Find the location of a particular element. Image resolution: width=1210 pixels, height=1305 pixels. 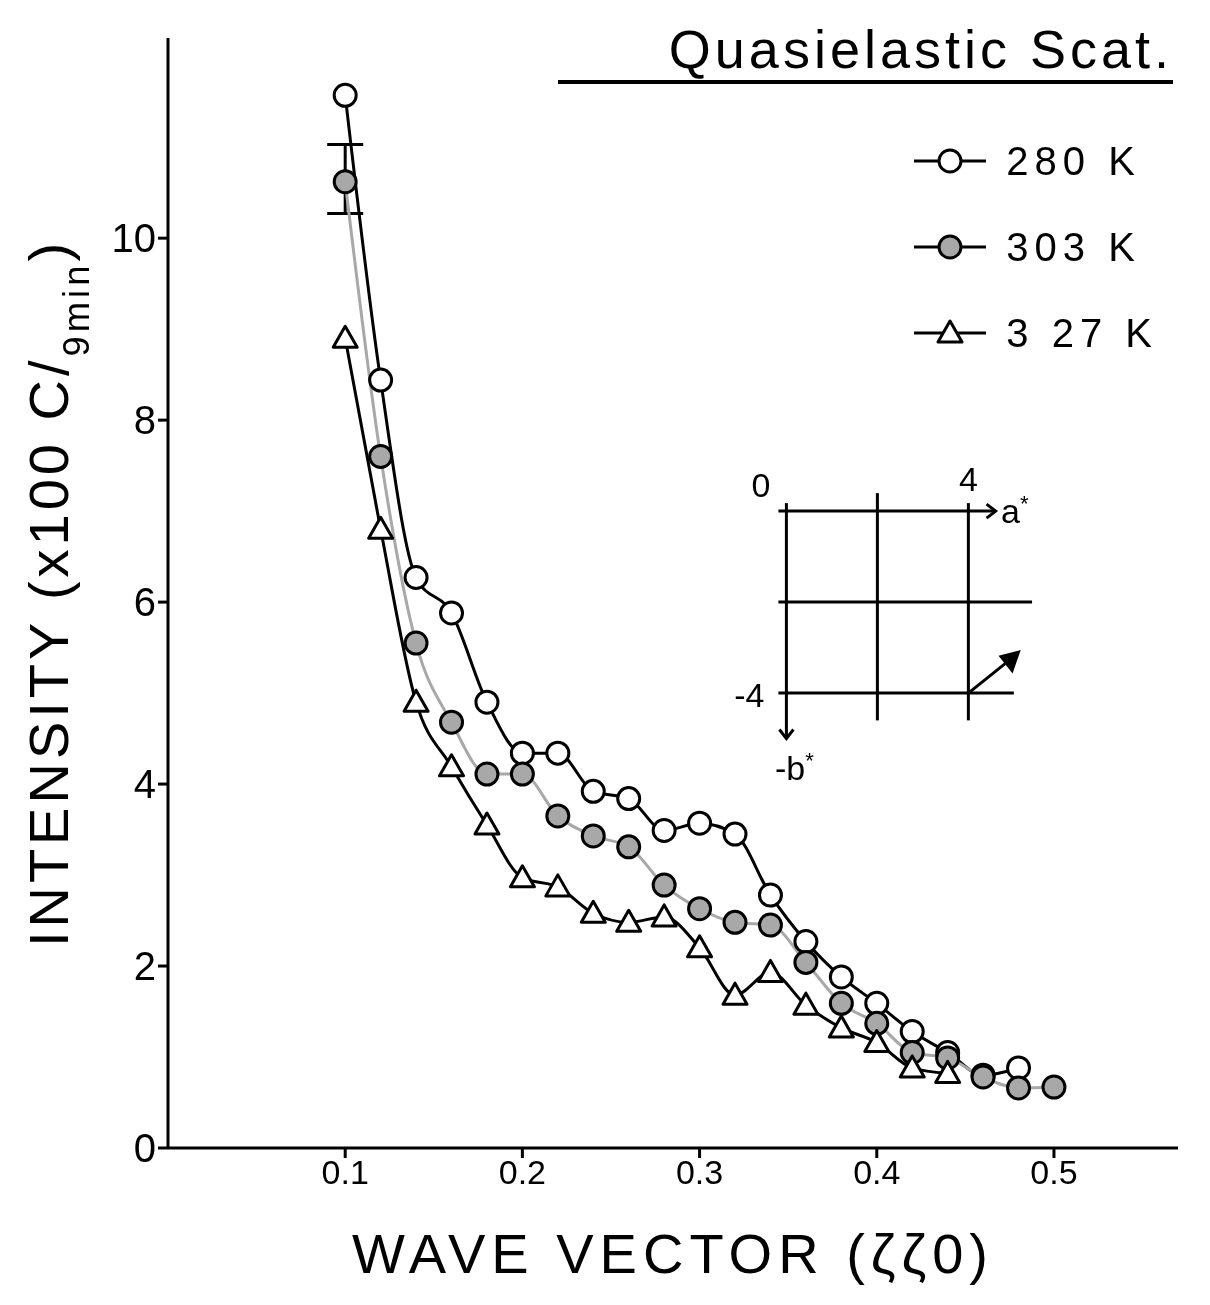

annotation: -b$^{*}$ is located at coordinates (794, 767).